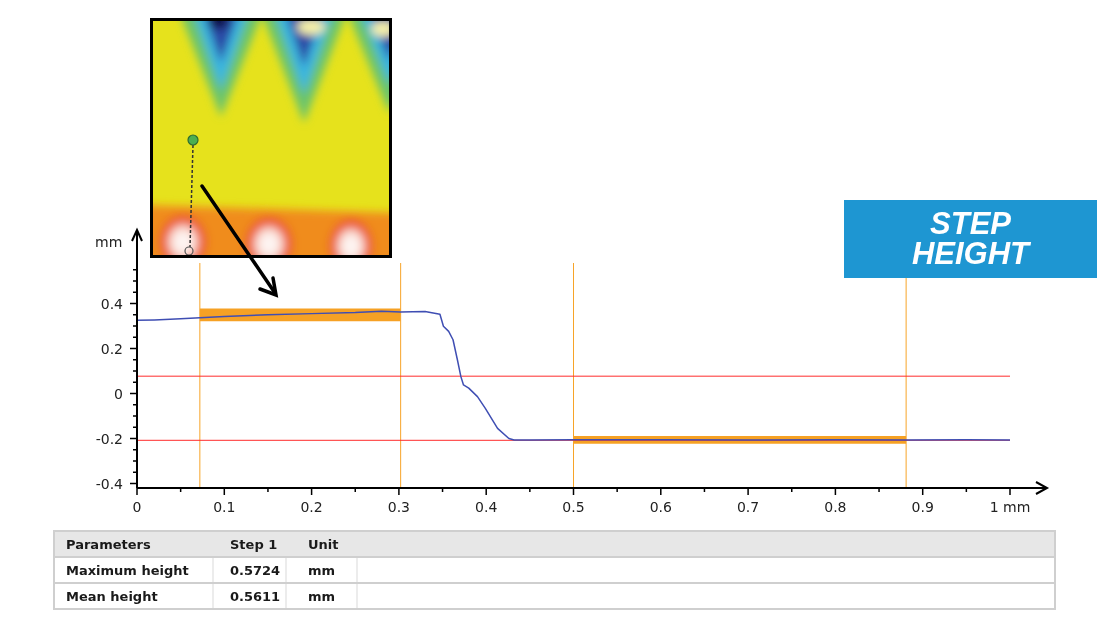 The width and height of the screenshot is (1117, 634). I want to click on x-tick-label: 1 mm, so click(1010, 507).